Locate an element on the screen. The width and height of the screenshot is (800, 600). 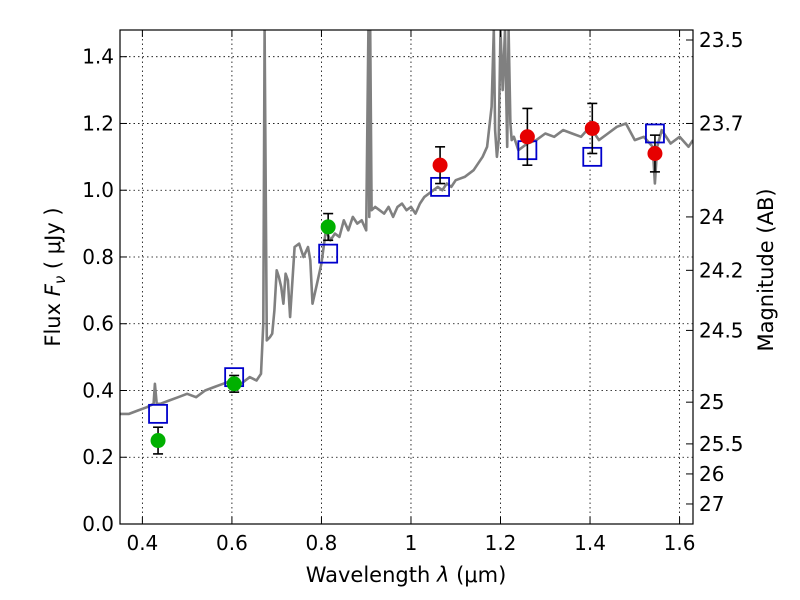
y-tick-label: 1.2 is located at coordinates (98, 123).